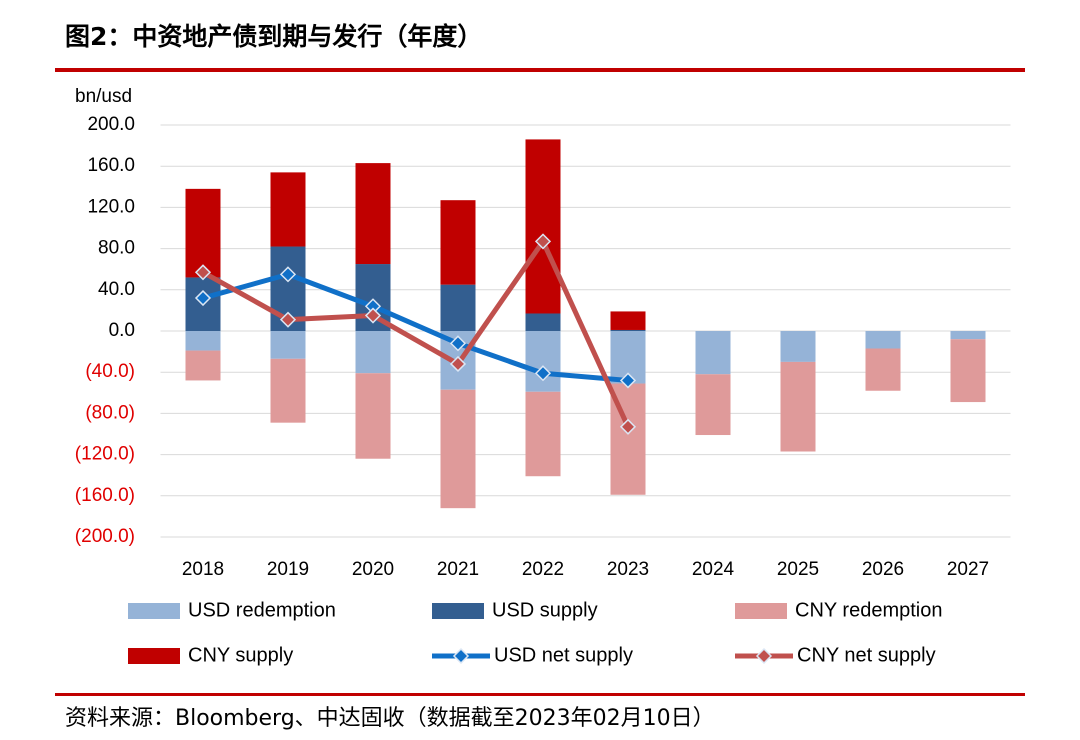 The height and width of the screenshot is (740, 1080). I want to click on x-tick-label: 2020, so click(373, 569).